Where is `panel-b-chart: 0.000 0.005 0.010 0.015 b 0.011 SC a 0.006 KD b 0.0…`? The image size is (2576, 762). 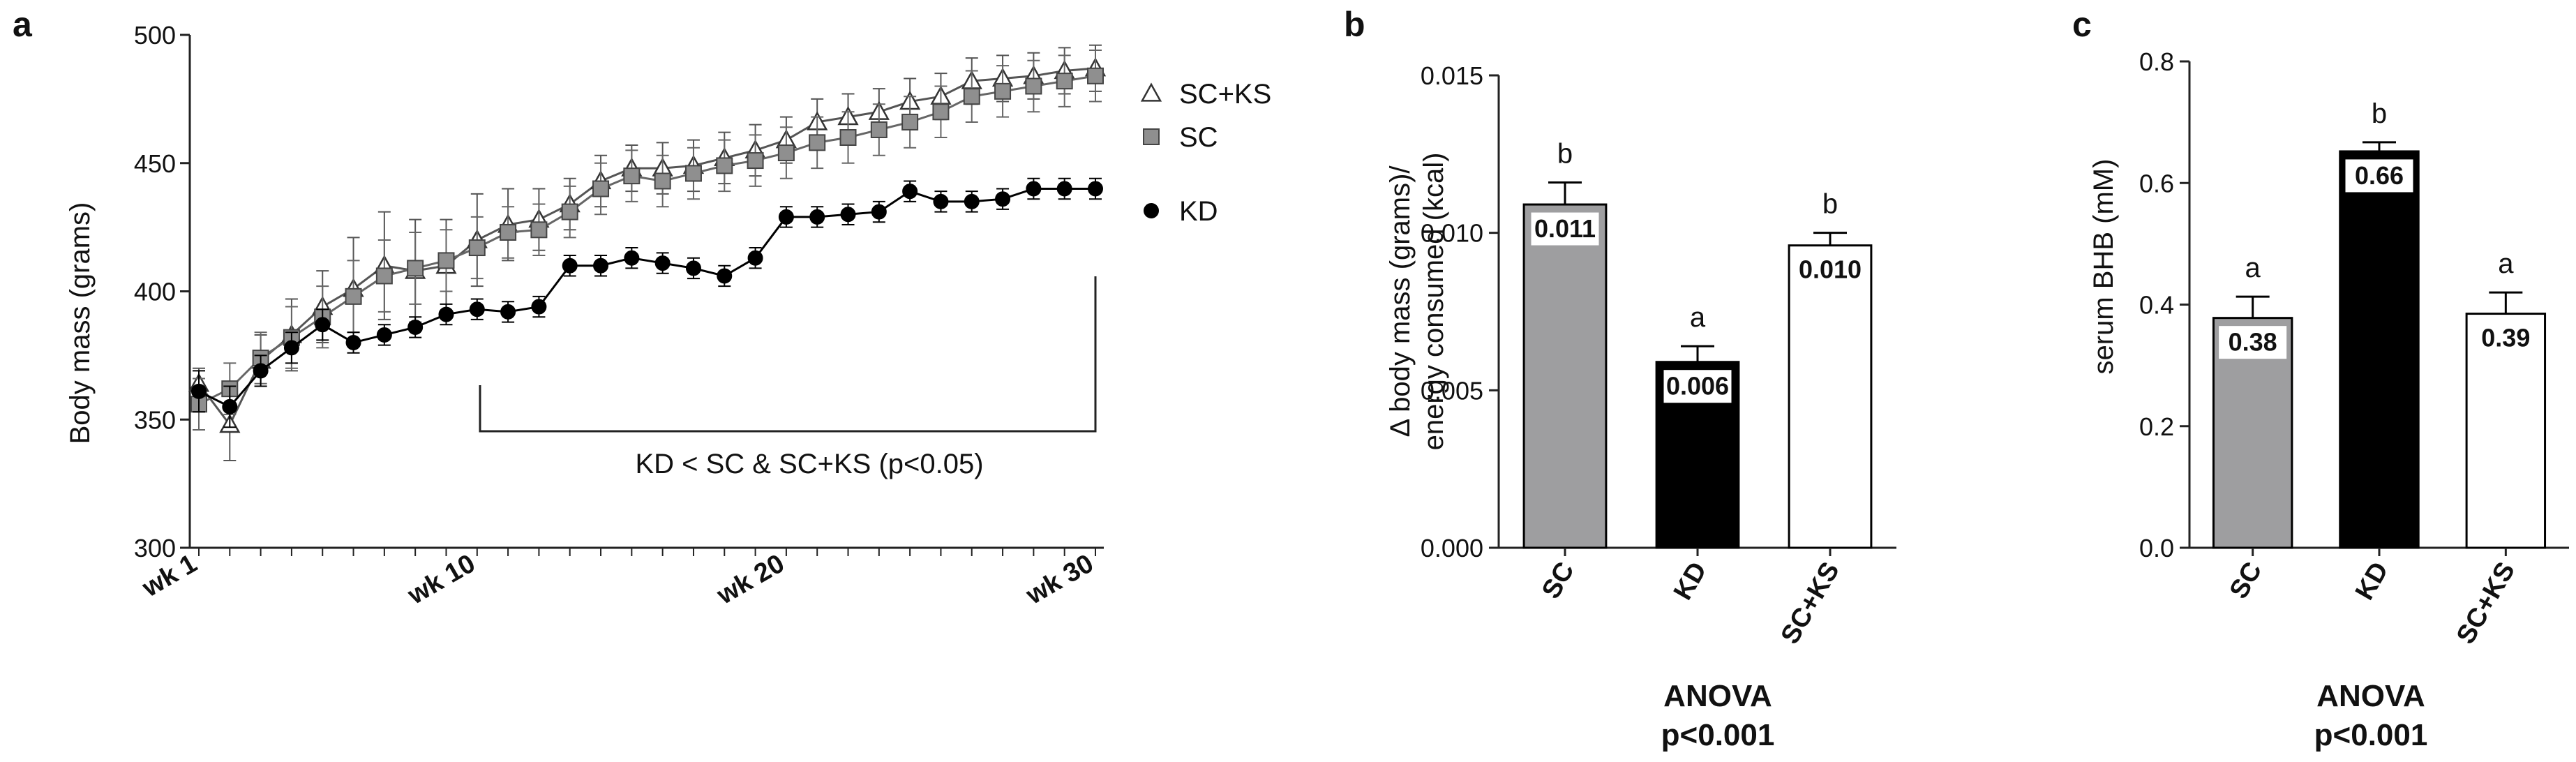 panel-b-chart: 0.000 0.005 0.010 0.015 b 0.011 SC a 0.006 KD b 0.0… is located at coordinates (1658, 355).